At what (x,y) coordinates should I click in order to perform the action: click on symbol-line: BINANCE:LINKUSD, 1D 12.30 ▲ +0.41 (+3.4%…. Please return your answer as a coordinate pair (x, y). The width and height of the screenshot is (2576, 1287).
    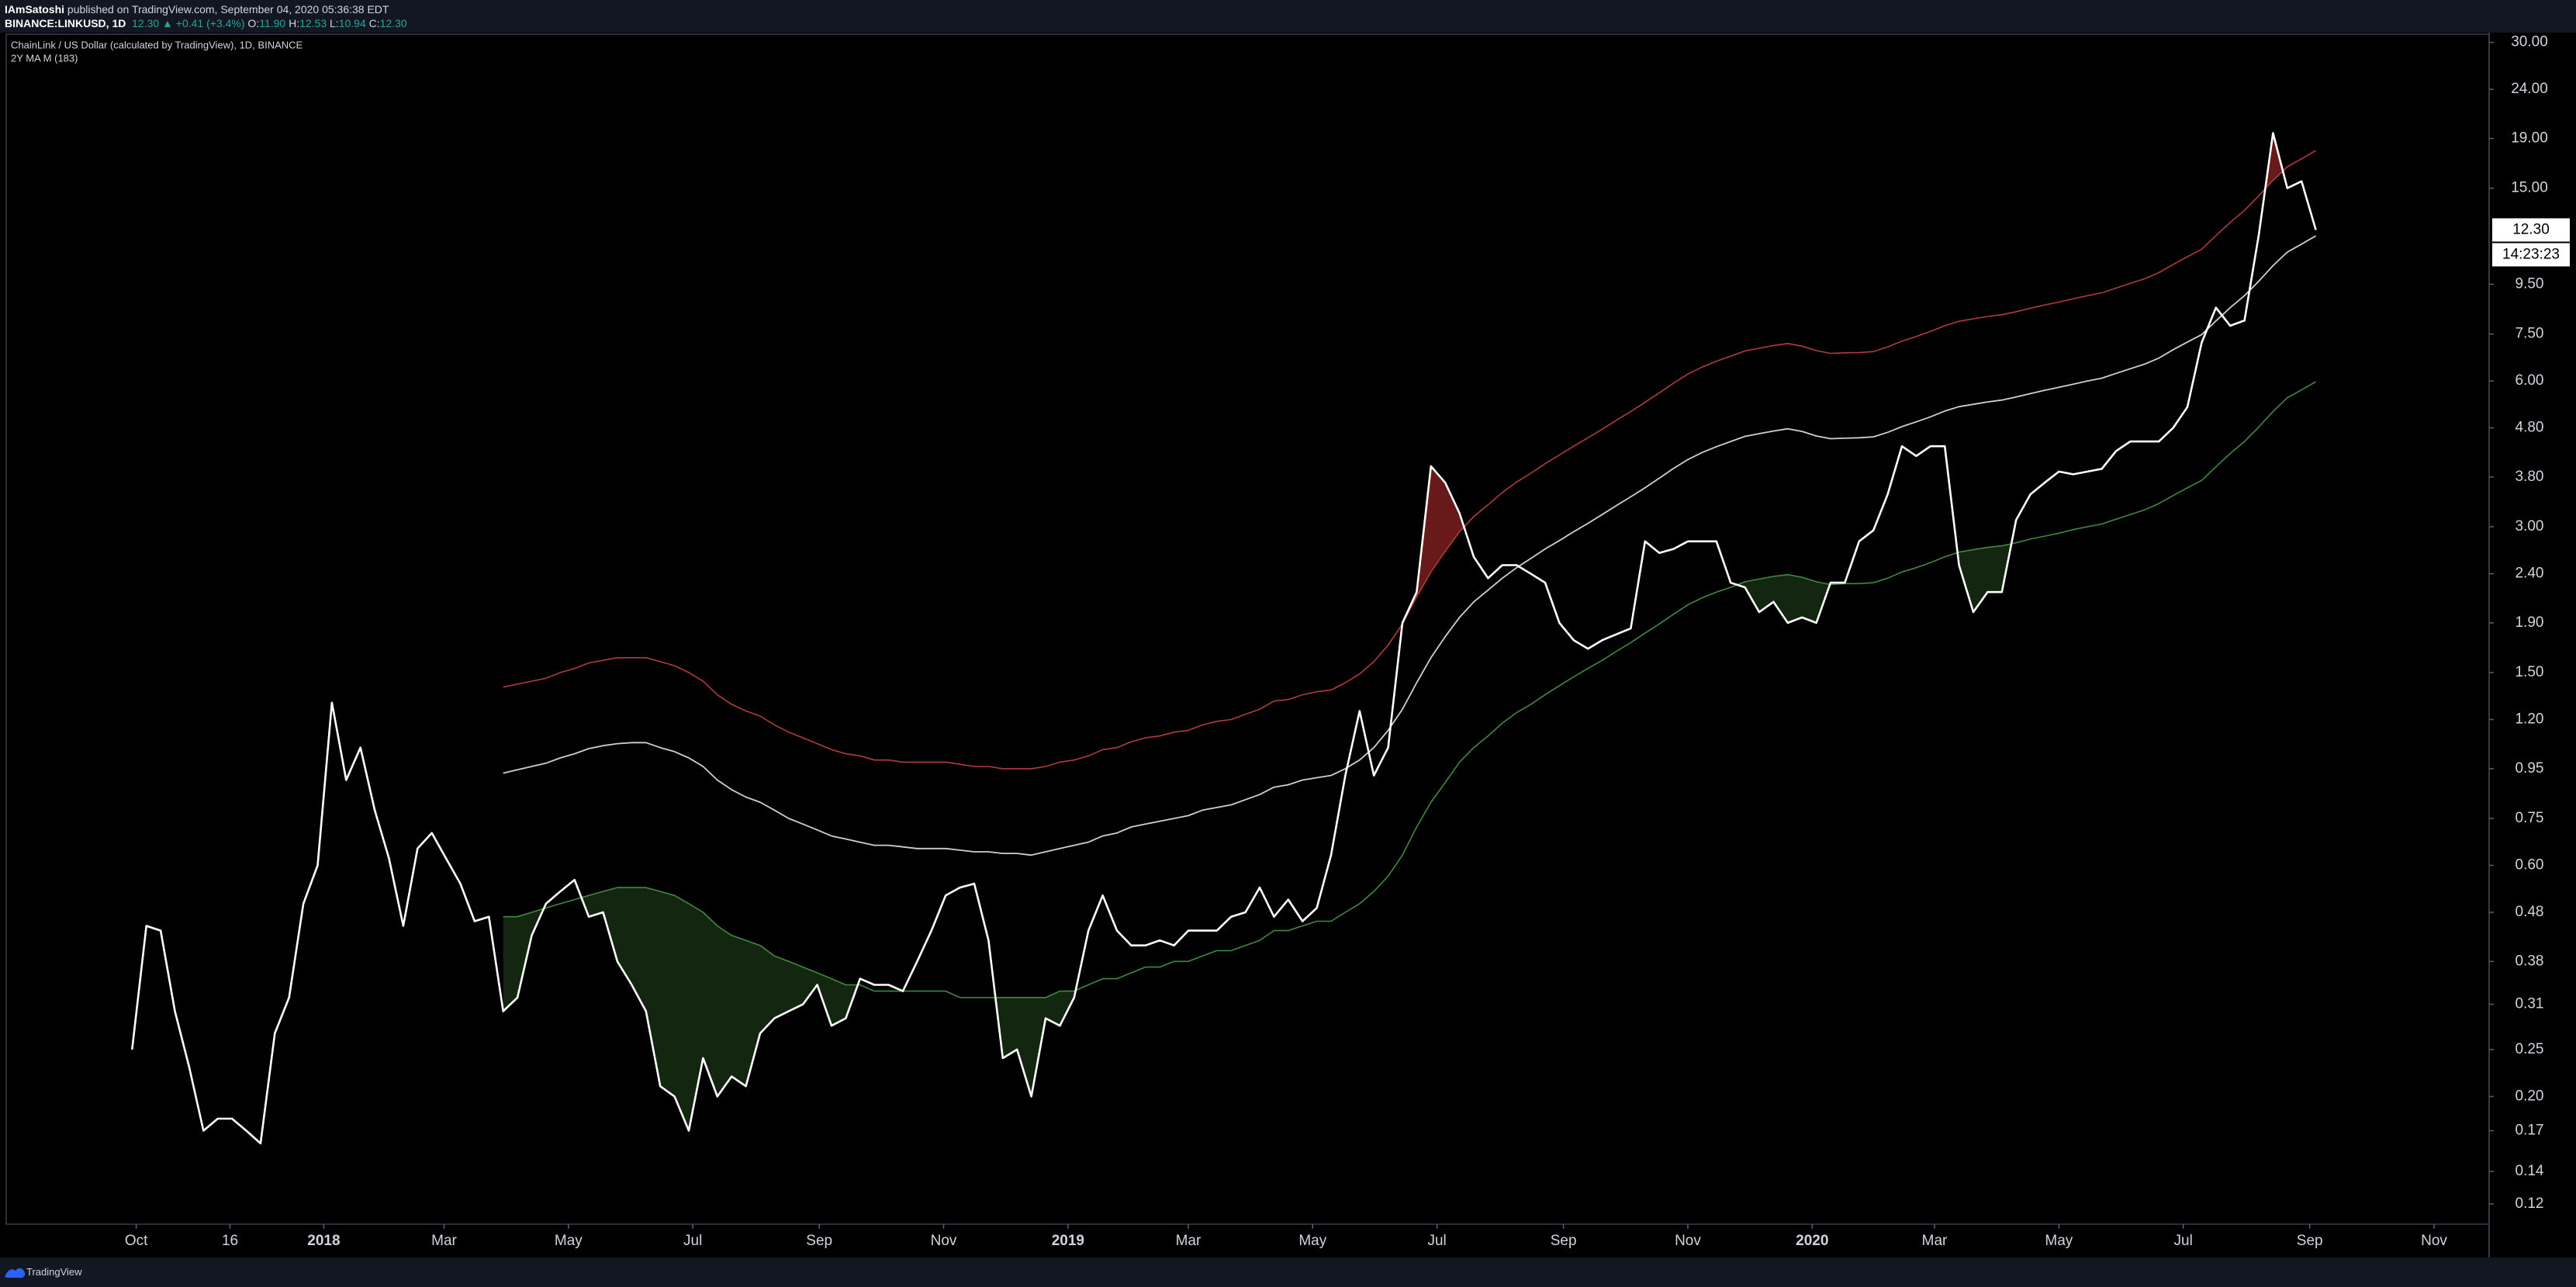
    Looking at the image, I should click on (206, 23).